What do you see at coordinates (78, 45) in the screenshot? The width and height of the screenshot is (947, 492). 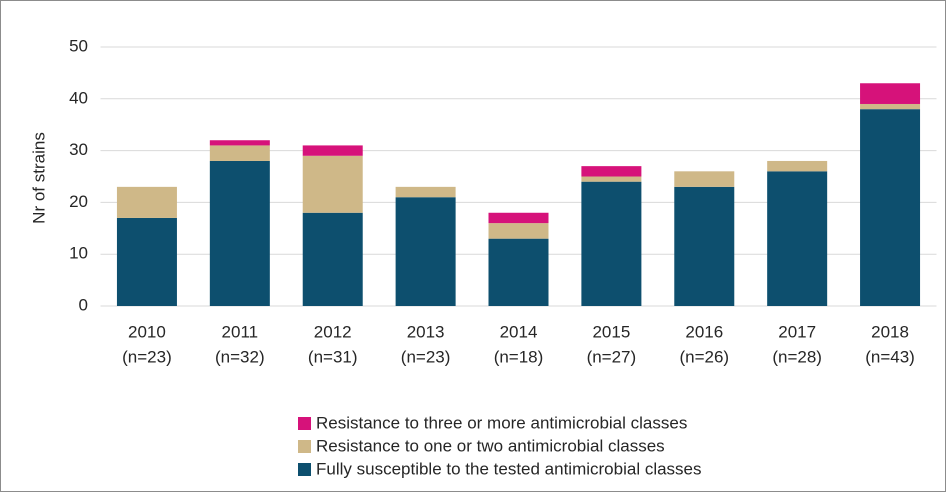 I see `y-tick-label: 50` at bounding box center [78, 45].